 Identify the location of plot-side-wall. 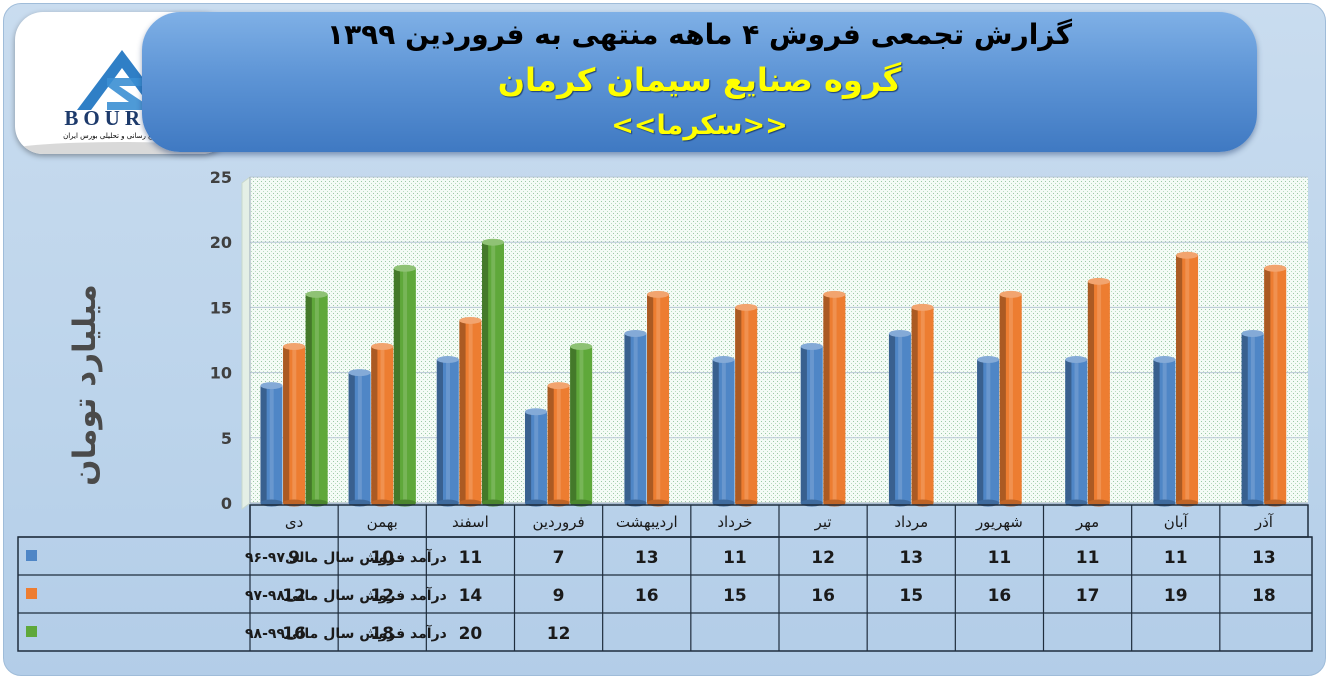
(246, 343).